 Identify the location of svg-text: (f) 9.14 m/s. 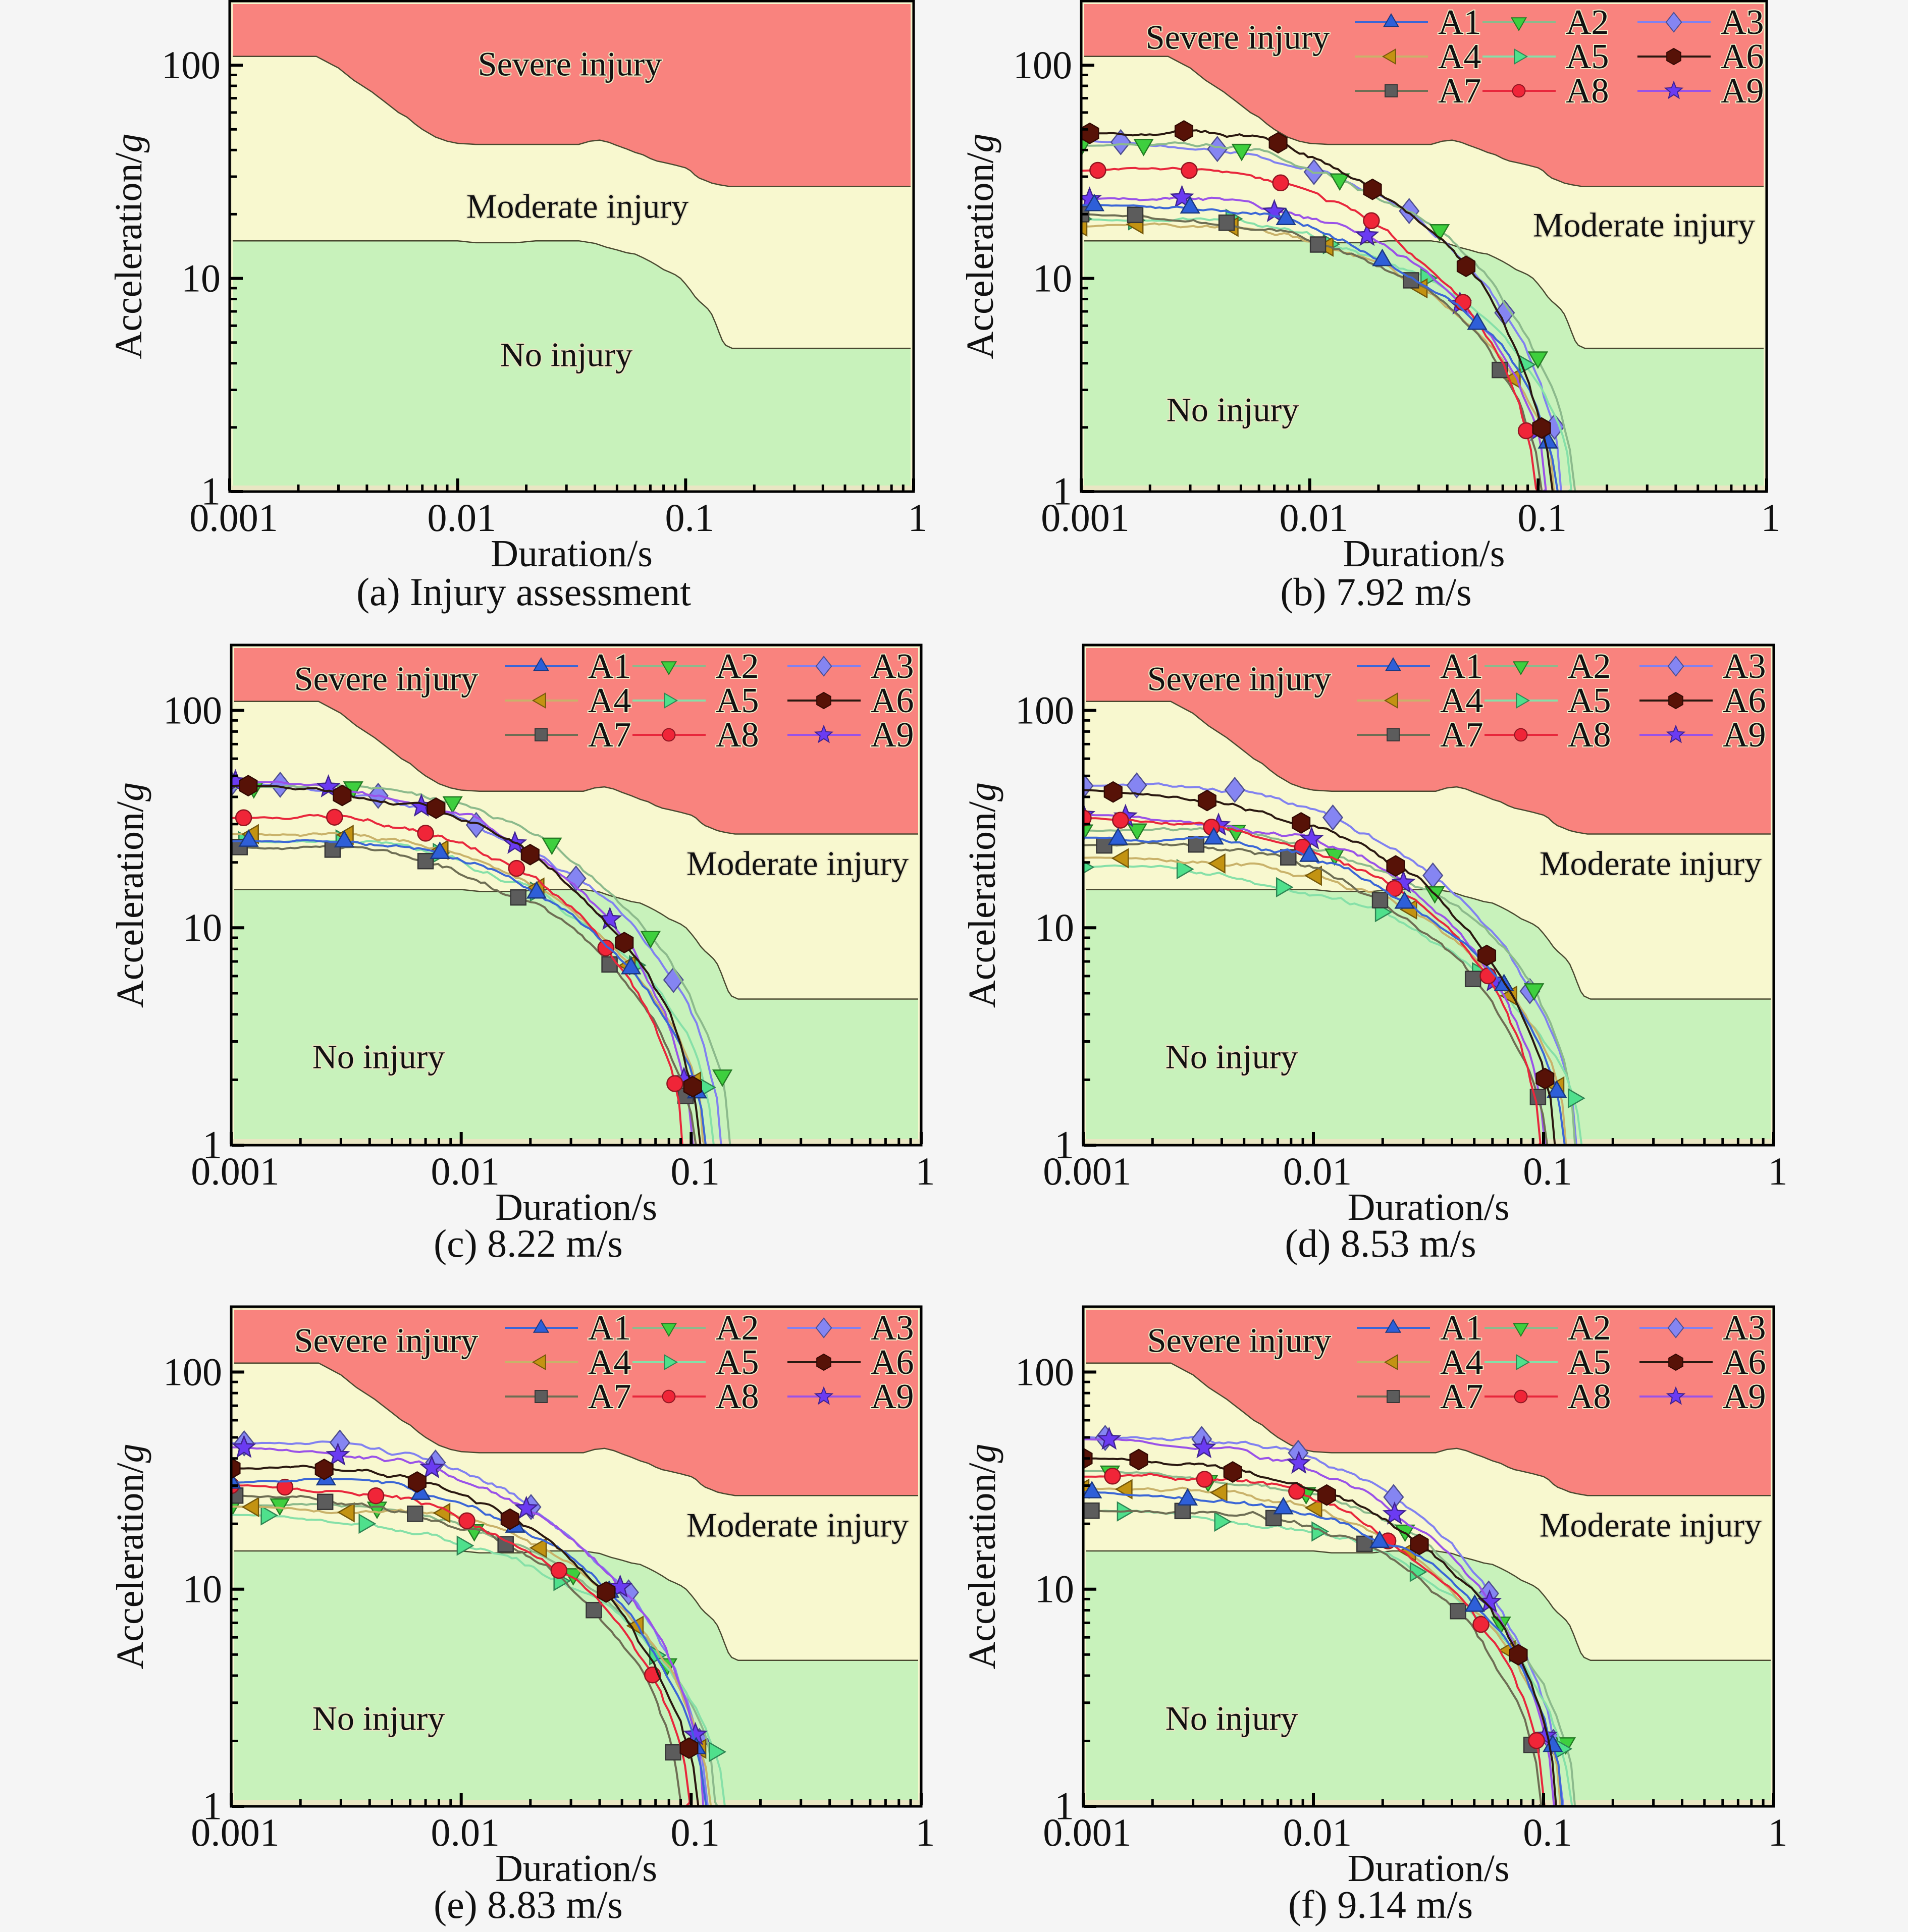
(1380, 1904).